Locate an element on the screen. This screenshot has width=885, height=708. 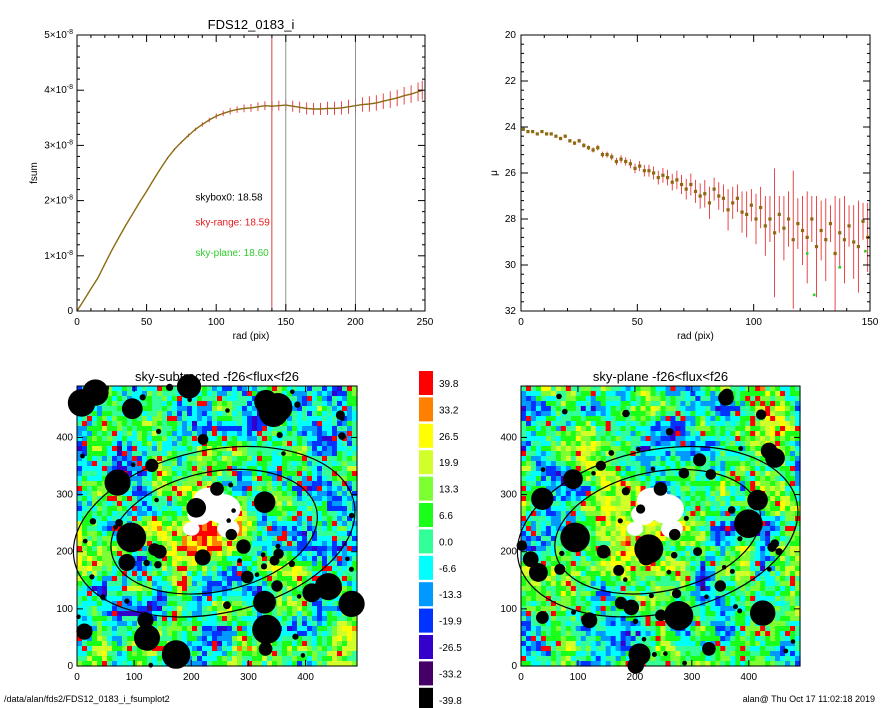
fsum-ylabel: fsum is located at coordinates (34, 173).